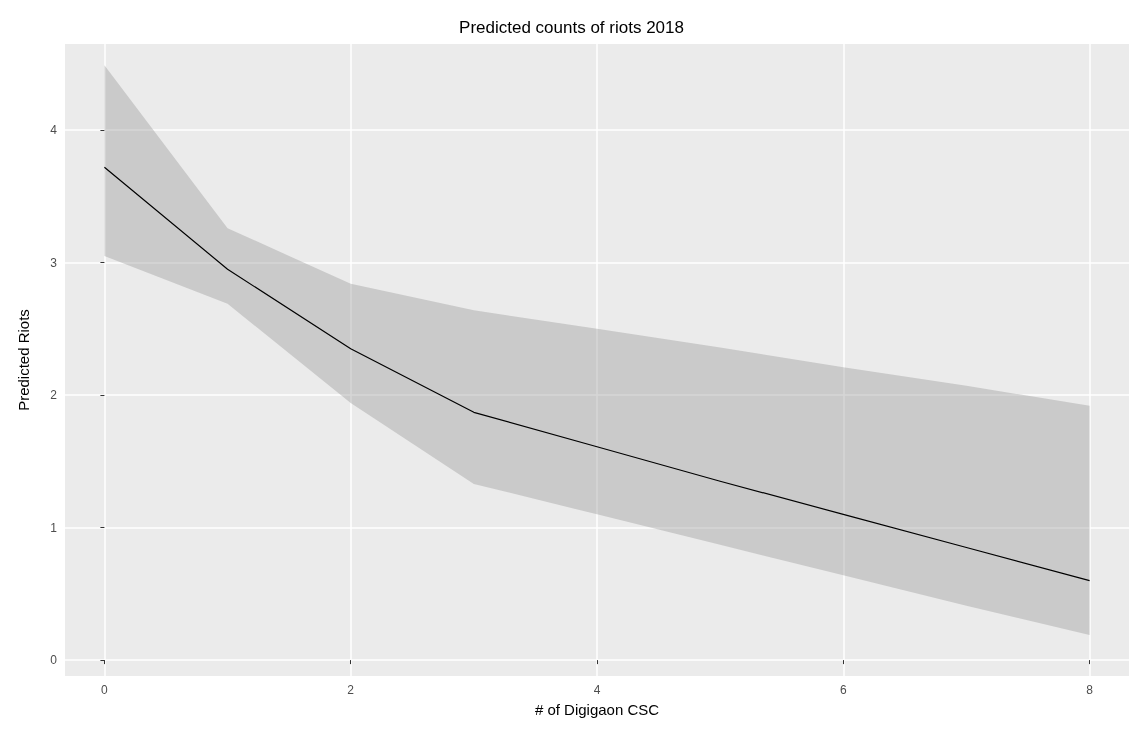  Describe the element at coordinates (54, 130) in the screenshot. I see `y-tick-label: 4` at that location.